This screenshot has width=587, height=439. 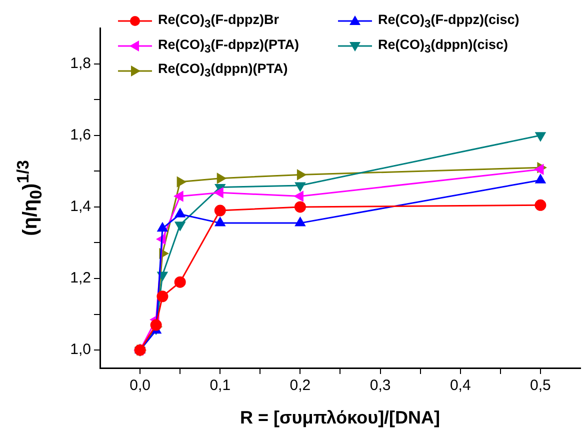 I want to click on legend-label: Re(CO)$_{3}$(F-dppz)Br, so click(x=218, y=21).